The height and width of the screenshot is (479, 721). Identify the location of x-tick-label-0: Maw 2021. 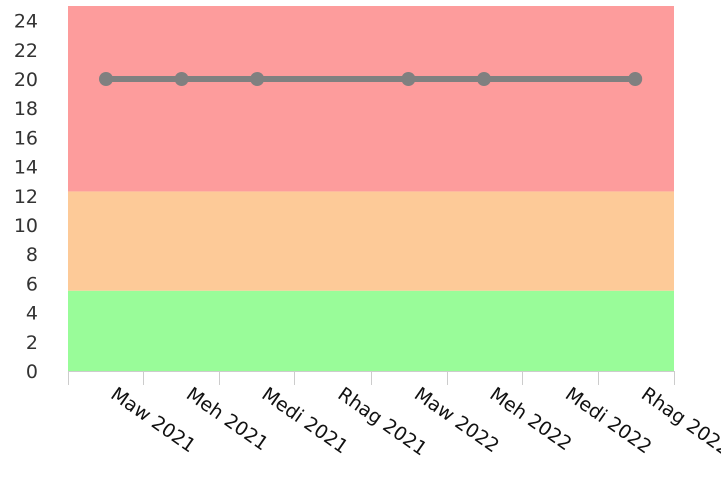
(153, 420).